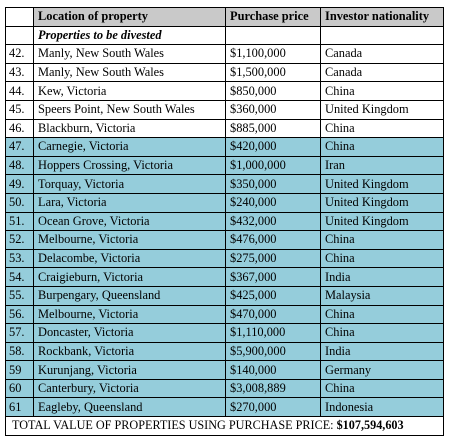 Image resolution: width=450 pixels, height=442 pixels. I want to click on row-location: Craigieburn, Victoria, so click(129, 277).